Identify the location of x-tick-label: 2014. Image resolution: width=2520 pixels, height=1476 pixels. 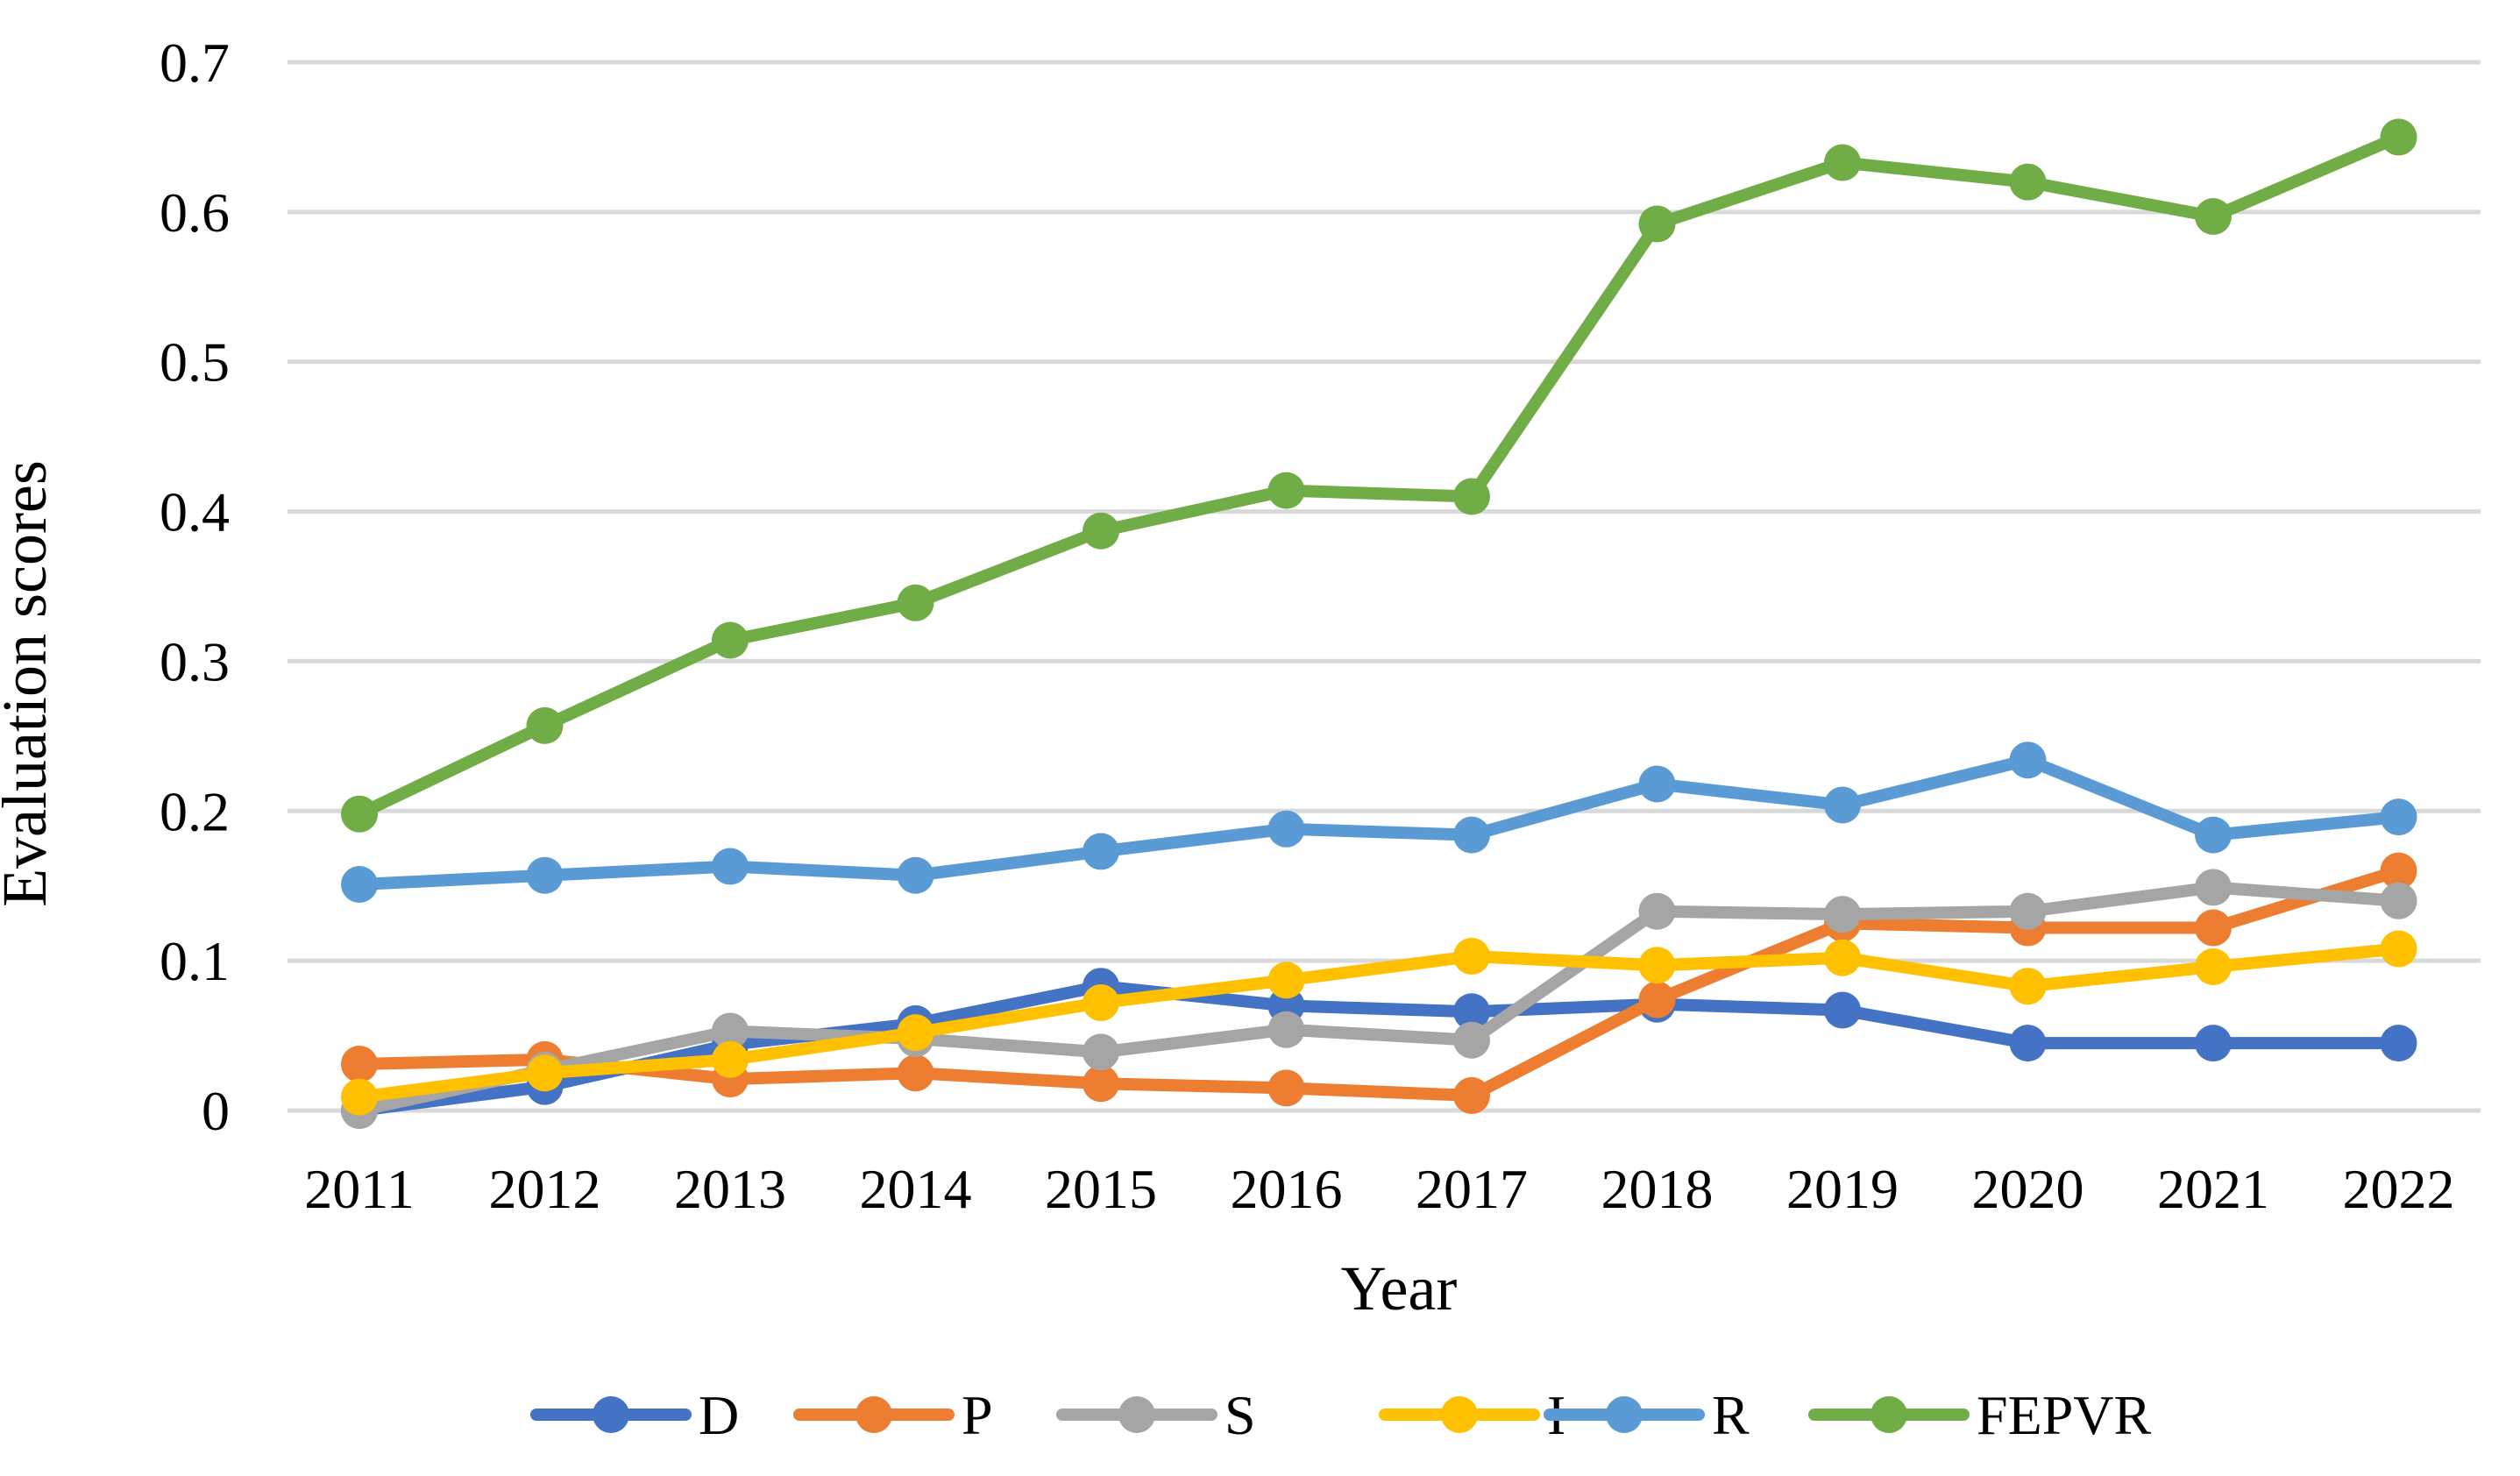
(916, 1189).